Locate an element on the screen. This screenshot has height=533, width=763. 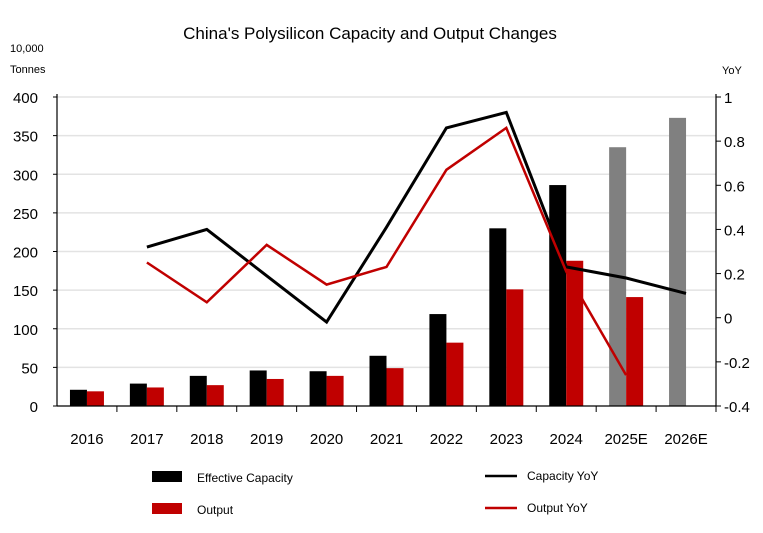
left-tick-label: 100 is located at coordinates (25, 330).